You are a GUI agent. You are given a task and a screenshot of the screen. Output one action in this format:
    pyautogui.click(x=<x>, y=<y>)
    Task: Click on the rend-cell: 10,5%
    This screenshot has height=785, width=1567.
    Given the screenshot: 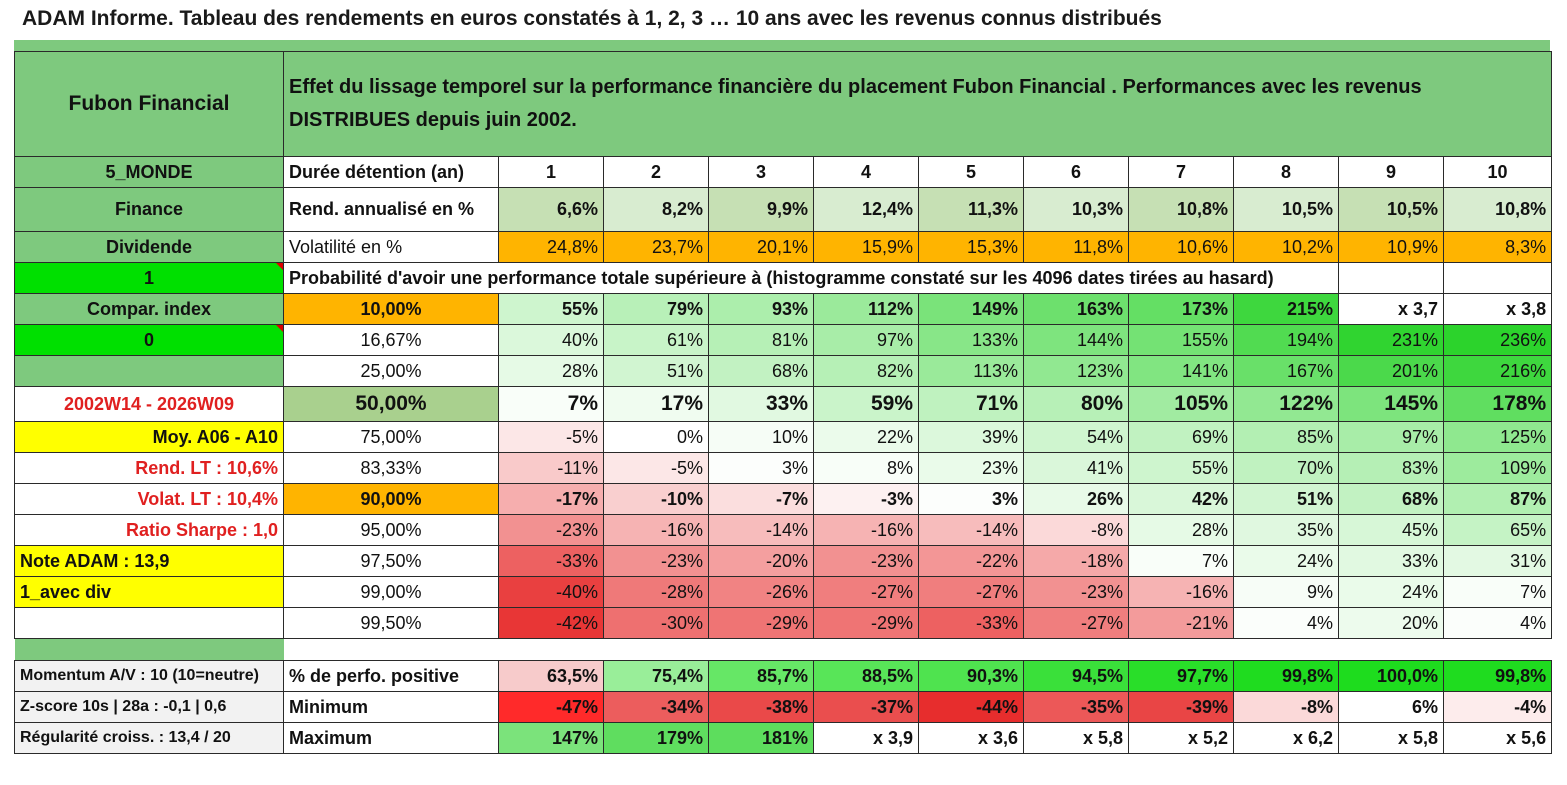 What is the action you would take?
    pyautogui.click(x=1391, y=209)
    